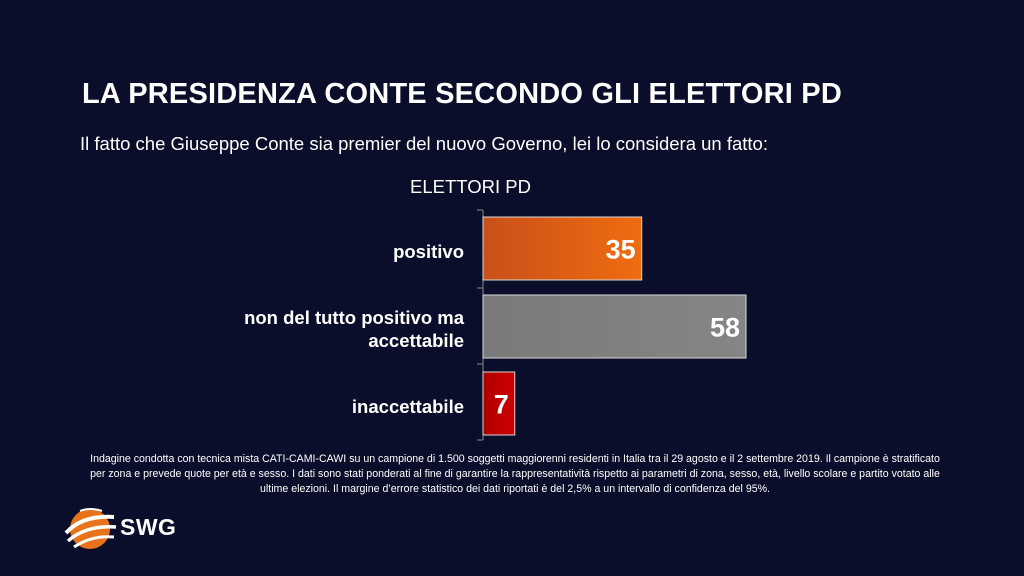  I want to click on category-label-accettabile-line2: accettabile, so click(416, 340).